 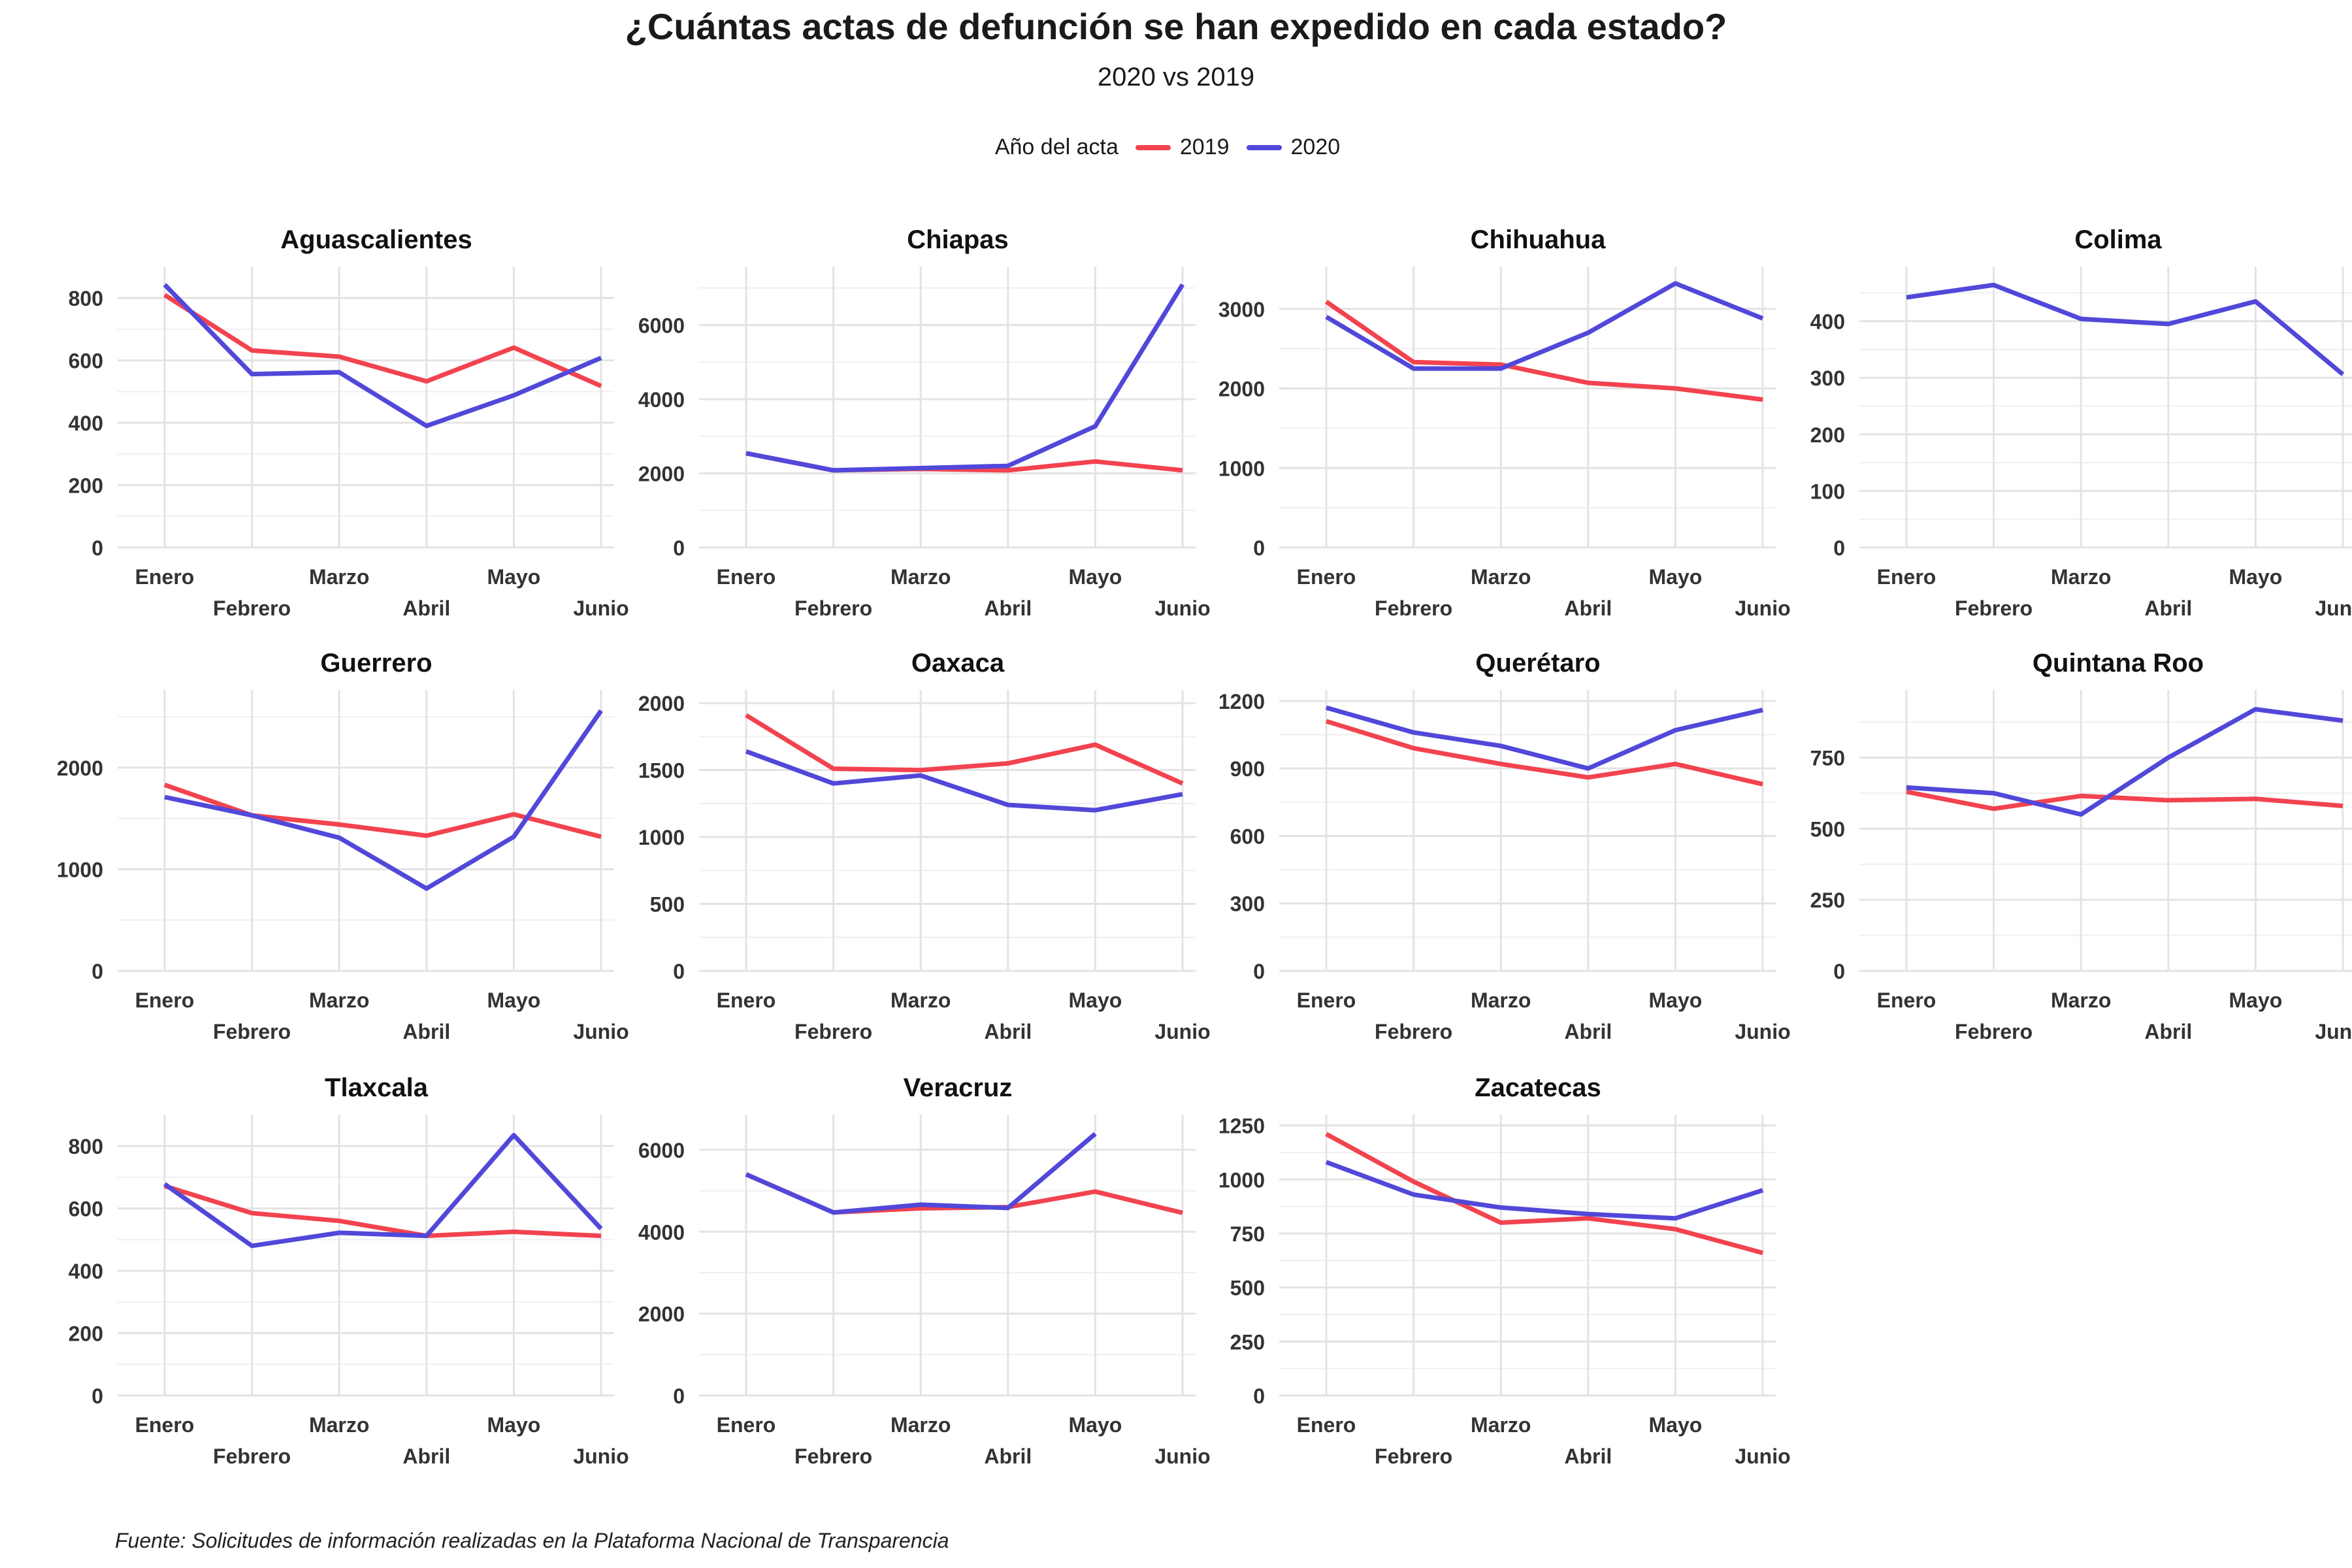 What do you see at coordinates (382, 1211) in the screenshot?
I see `series-line-2019-tlaxcala` at bounding box center [382, 1211].